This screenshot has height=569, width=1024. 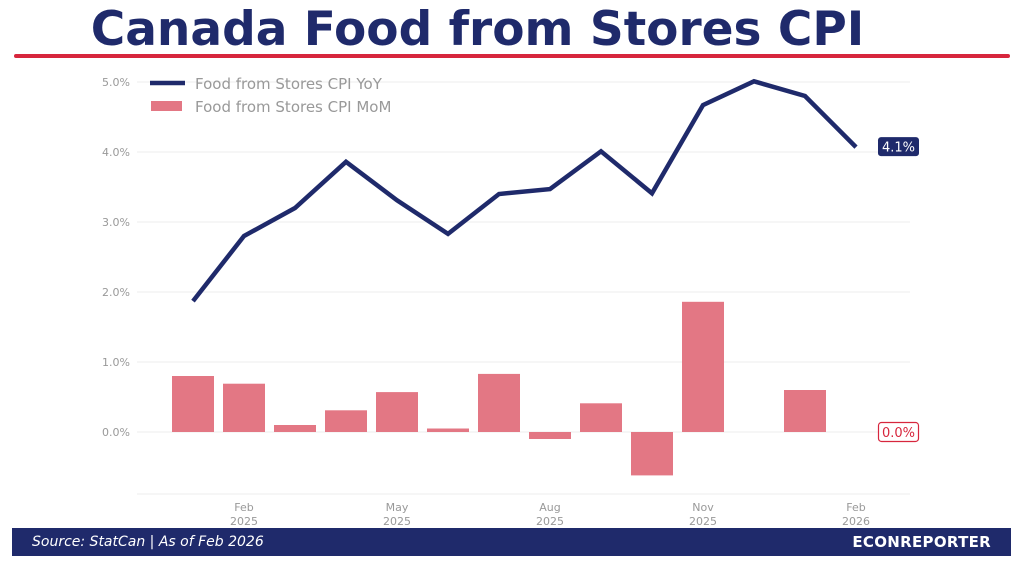 What do you see at coordinates (116, 432) in the screenshot?
I see `y-tick-label: 0.0%` at bounding box center [116, 432].